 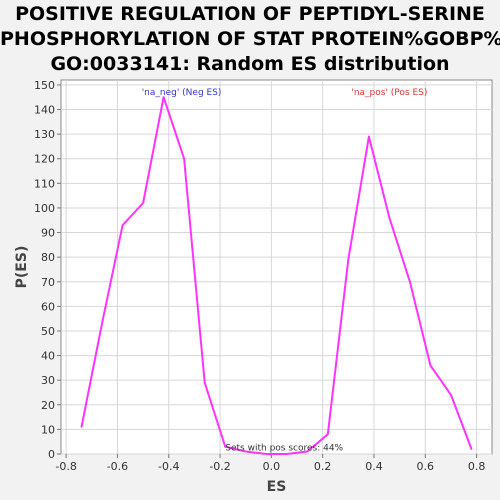 I want to click on y-tick-label: 30, so click(x=48, y=380).